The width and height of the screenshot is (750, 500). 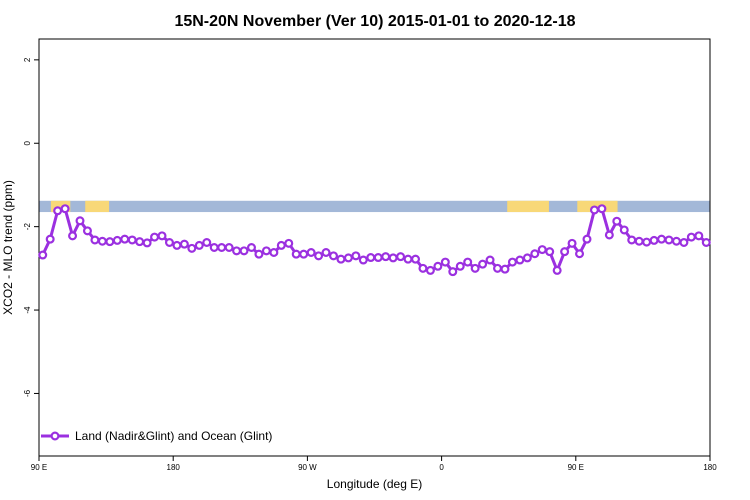 I want to click on land-mask-band, so click(x=374, y=206).